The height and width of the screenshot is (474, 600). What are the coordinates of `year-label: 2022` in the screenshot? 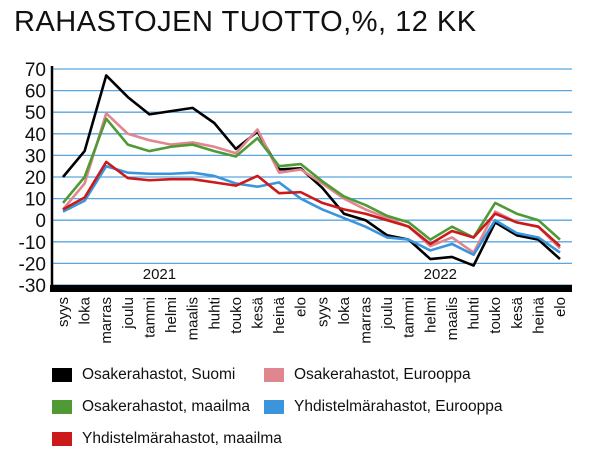 It's located at (440, 274).